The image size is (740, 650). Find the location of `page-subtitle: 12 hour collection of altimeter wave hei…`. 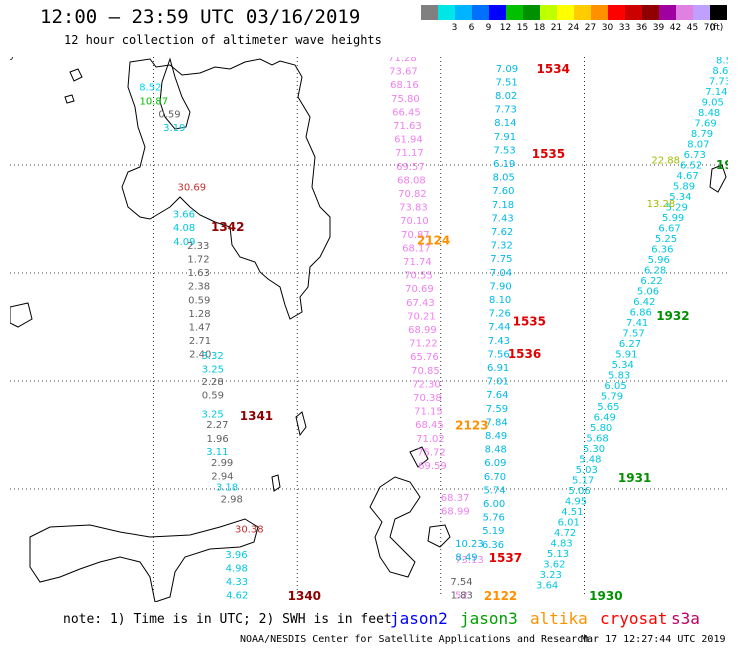

page-subtitle: 12 hour collection of altimeter wave hei… is located at coordinates (223, 40).